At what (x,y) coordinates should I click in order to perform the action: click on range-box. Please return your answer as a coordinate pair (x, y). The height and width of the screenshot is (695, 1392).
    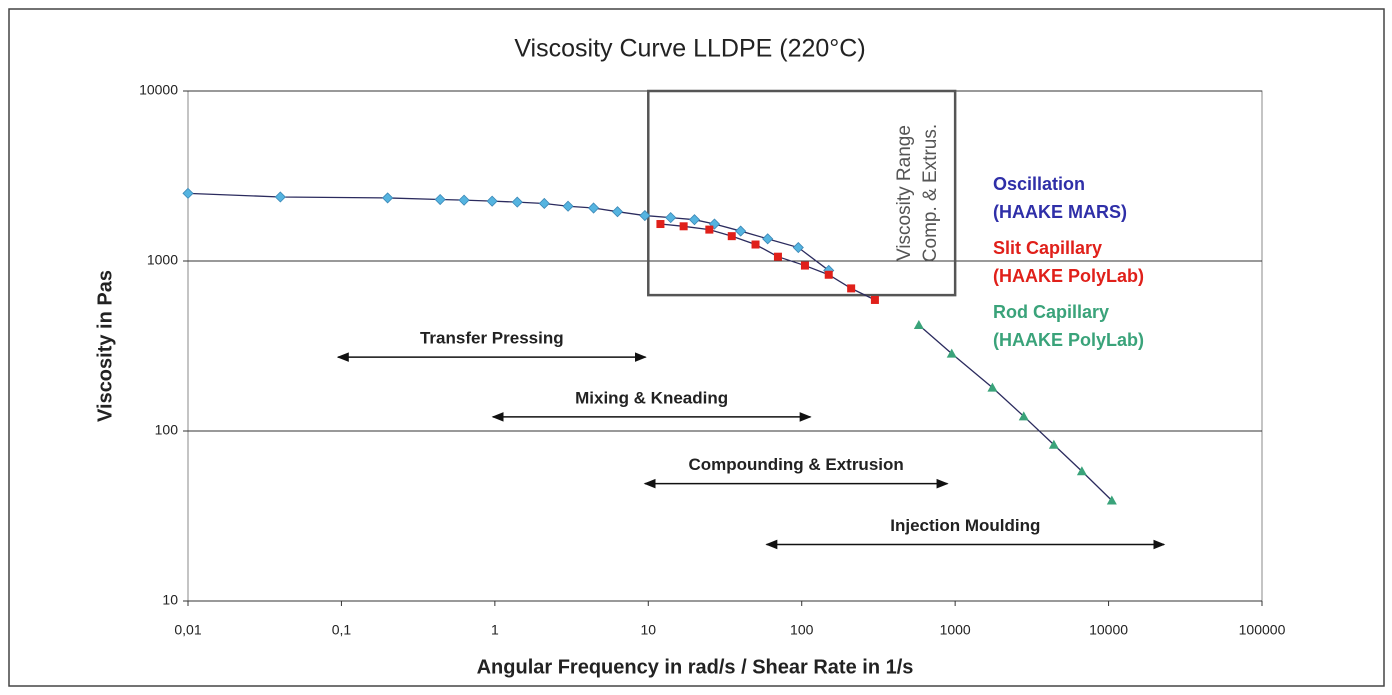
    Looking at the image, I should click on (802, 193).